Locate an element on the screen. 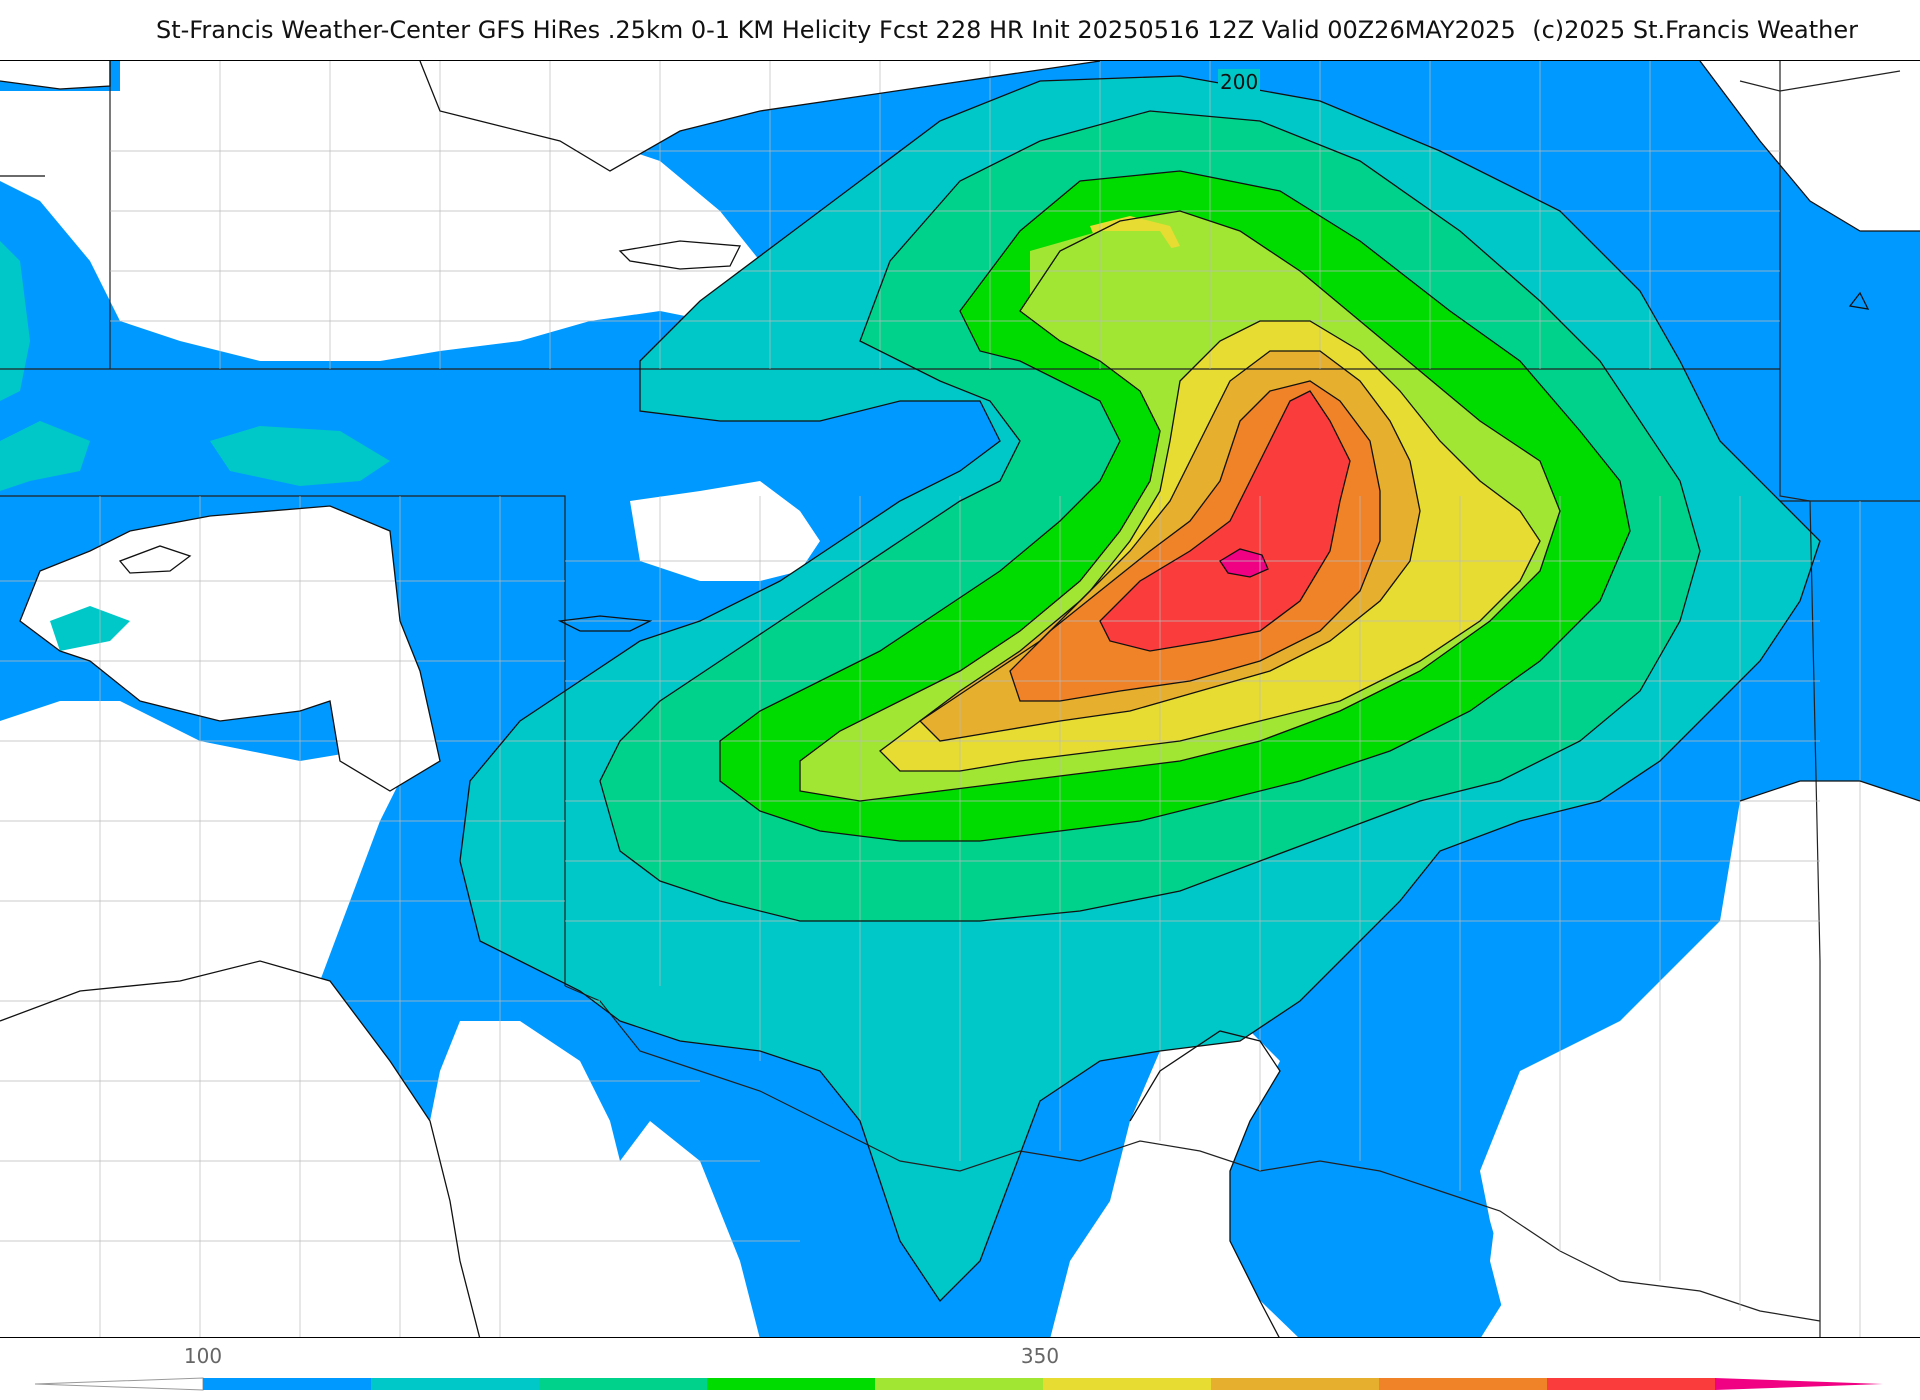 The width and height of the screenshot is (1920, 1400). contour-label-200: 200 is located at coordinates (1239, 82).